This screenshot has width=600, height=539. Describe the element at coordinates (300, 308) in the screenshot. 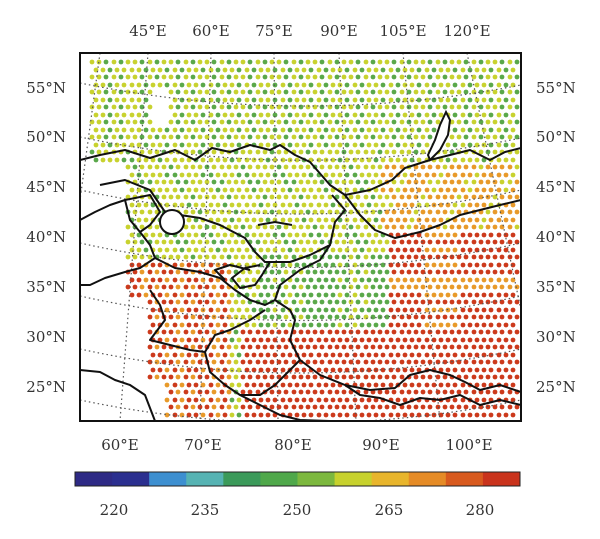

I see `parallel-35n` at that location.